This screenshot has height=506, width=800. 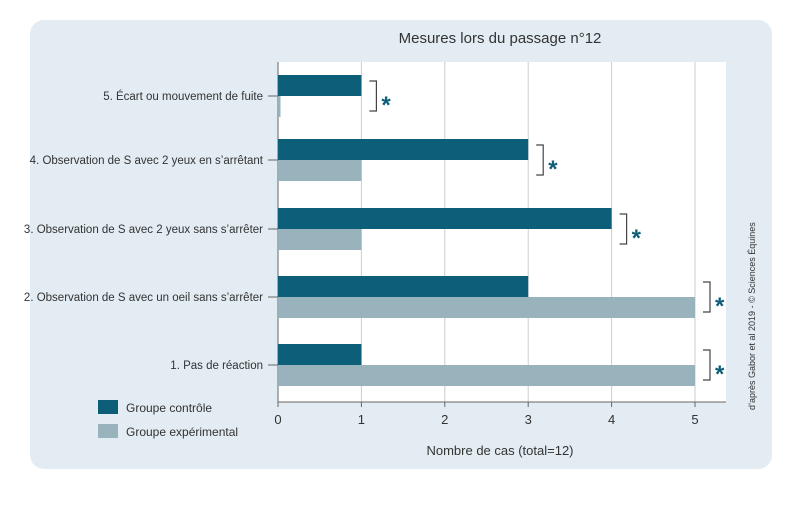 I want to click on chart-title: Mesures lors du passage n°12, so click(x=500, y=38).